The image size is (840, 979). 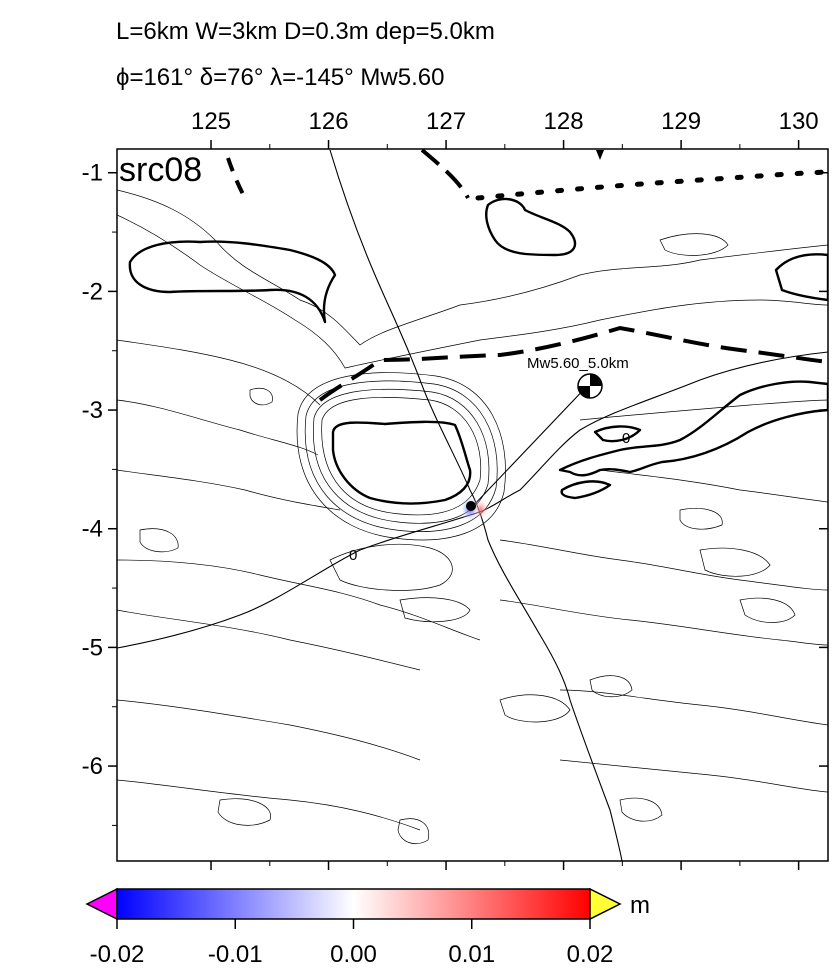 I want to click on y-tick-label: -4, so click(x=92, y=529).